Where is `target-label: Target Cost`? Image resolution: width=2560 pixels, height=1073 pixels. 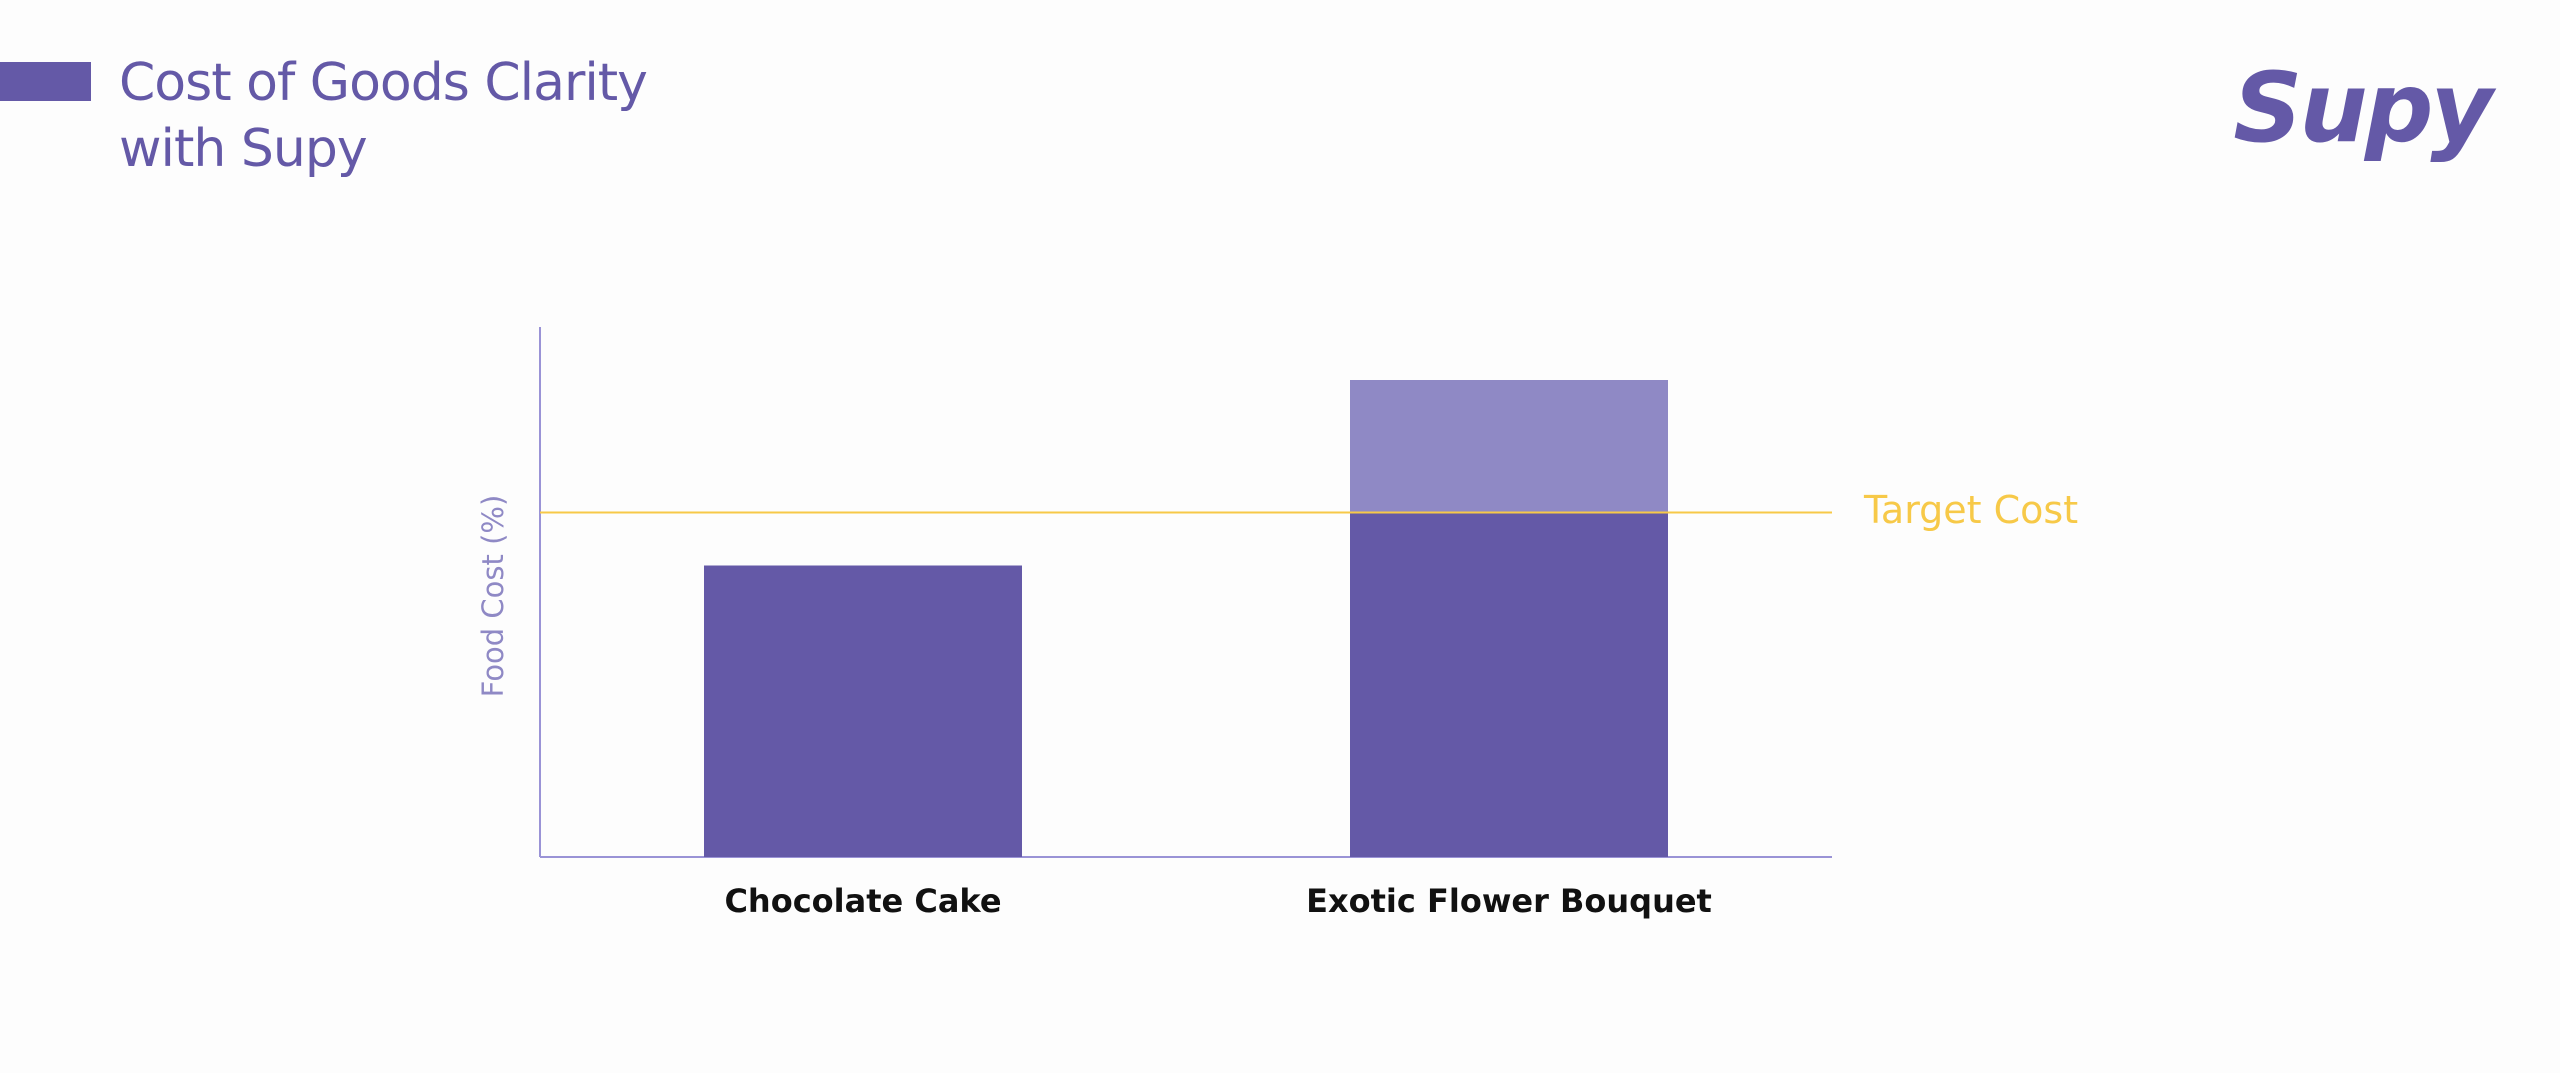
target-label: Target Cost is located at coordinates (1970, 510).